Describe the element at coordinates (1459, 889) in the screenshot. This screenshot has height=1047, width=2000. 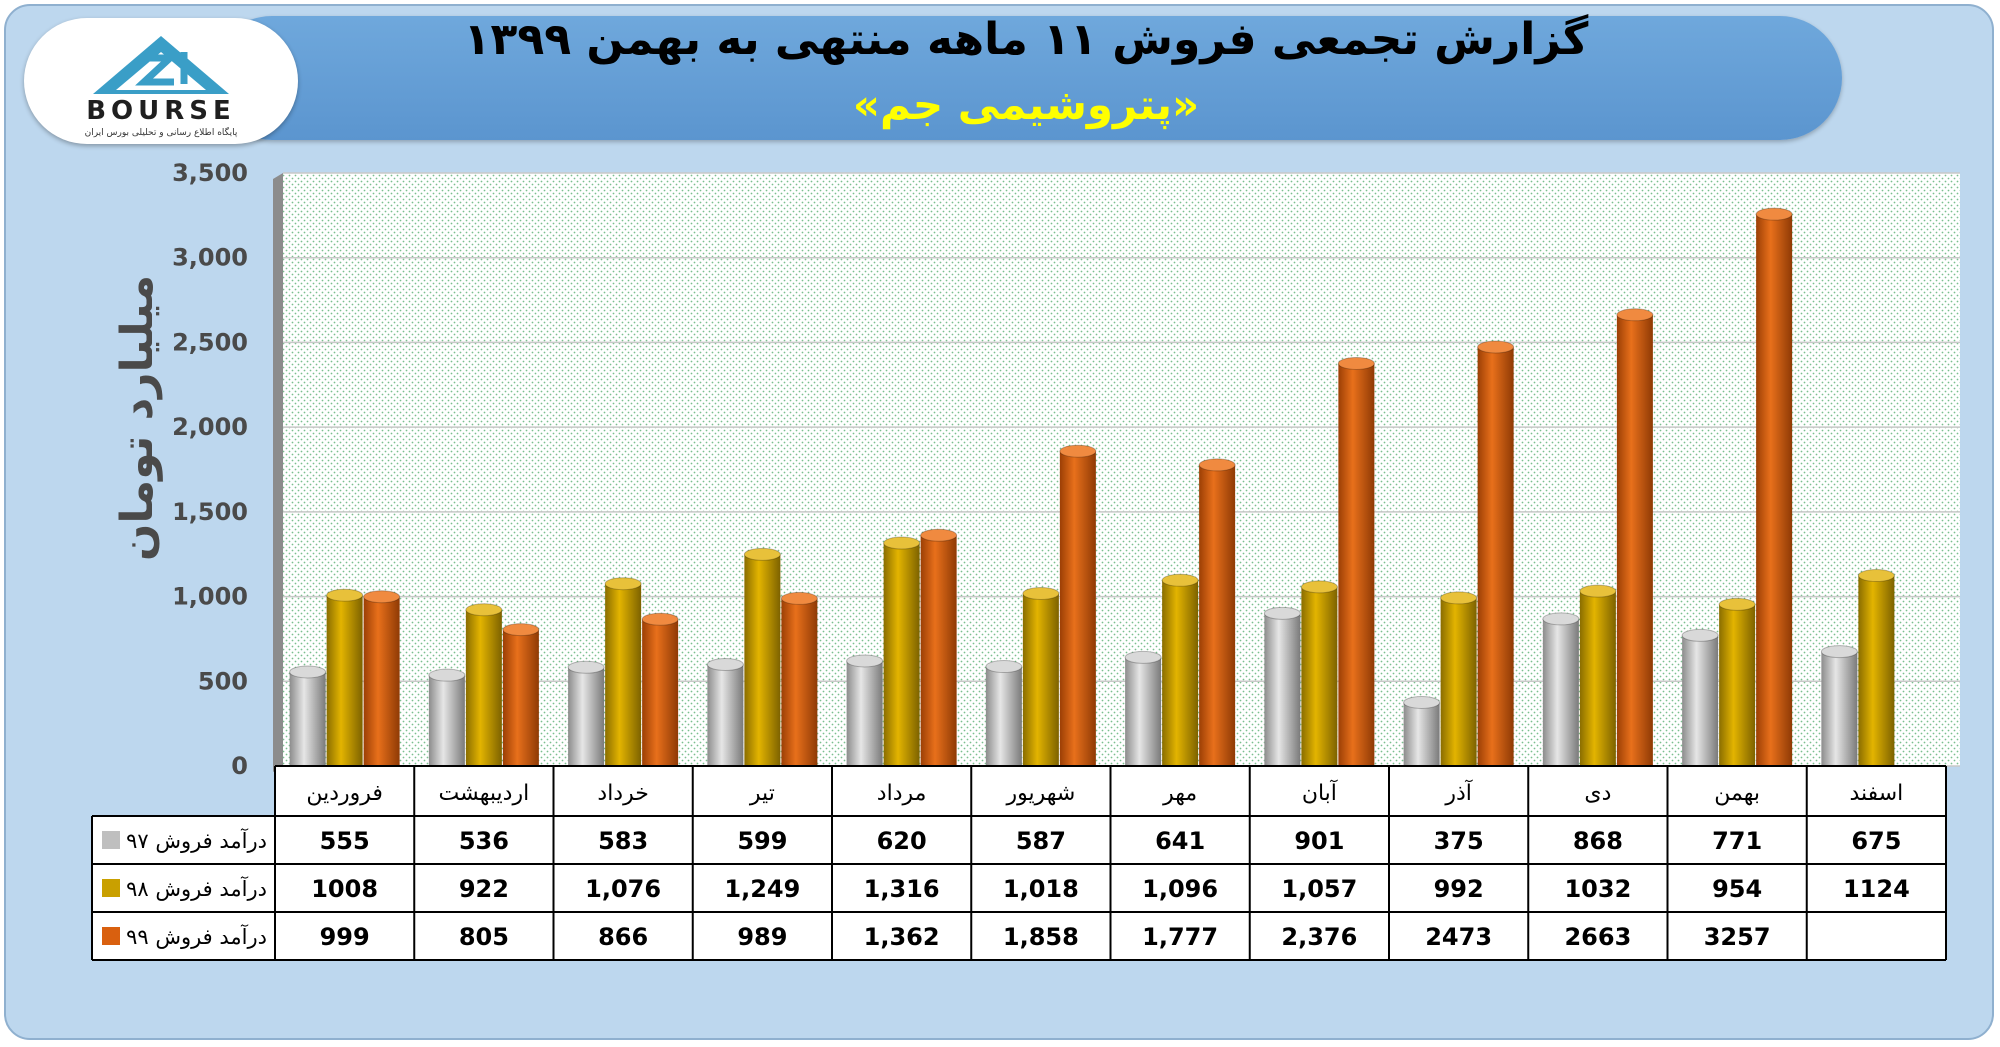
I see `data-label: 992` at that location.